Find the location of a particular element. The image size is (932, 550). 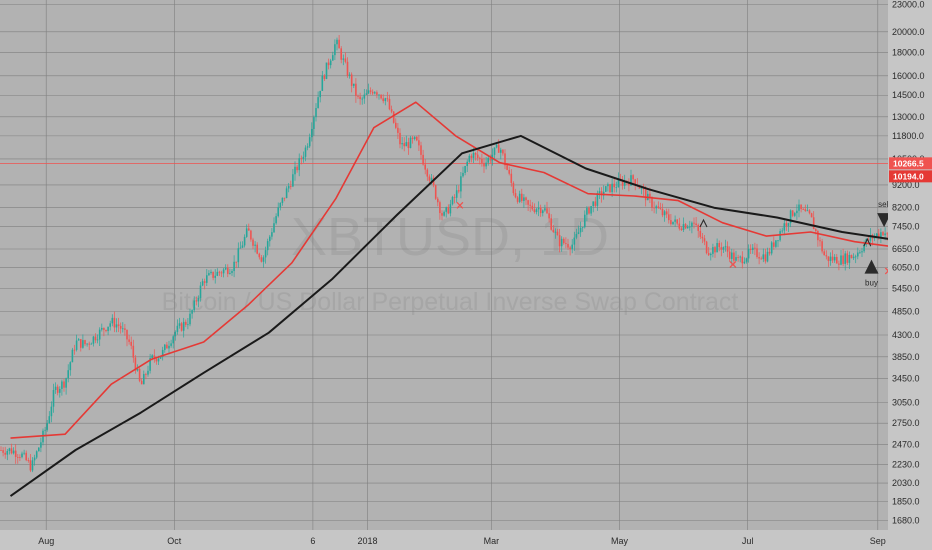

price-tick-label: 4850.0 is located at coordinates (906, 311).